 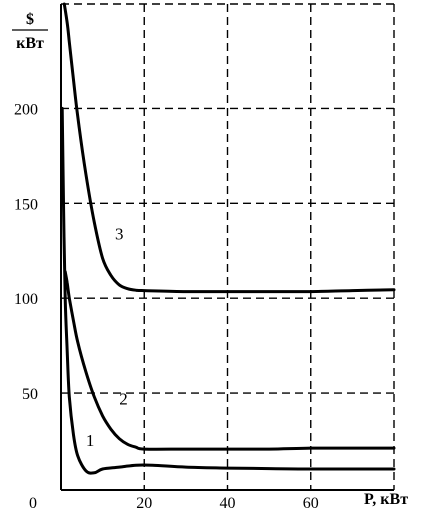 I want to click on curve-labels: 1 2 3, so click(x=107, y=337).